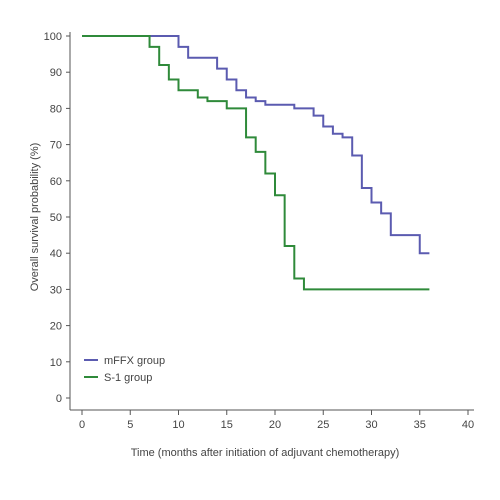  What do you see at coordinates (56, 254) in the screenshot?
I see `y-tick-label: 40` at bounding box center [56, 254].